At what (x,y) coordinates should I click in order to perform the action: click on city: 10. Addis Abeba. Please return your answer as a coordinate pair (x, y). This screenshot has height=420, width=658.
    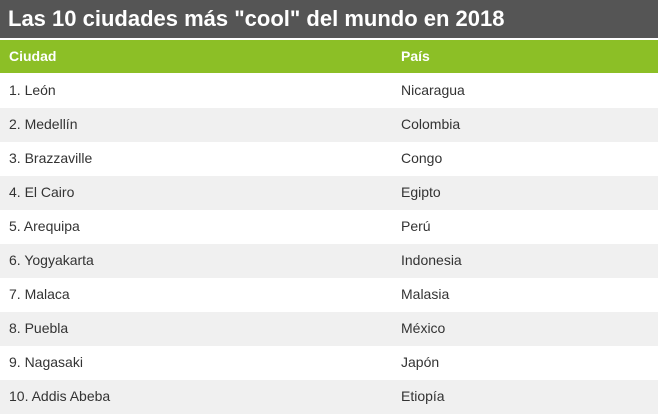
    Looking at the image, I should click on (60, 396).